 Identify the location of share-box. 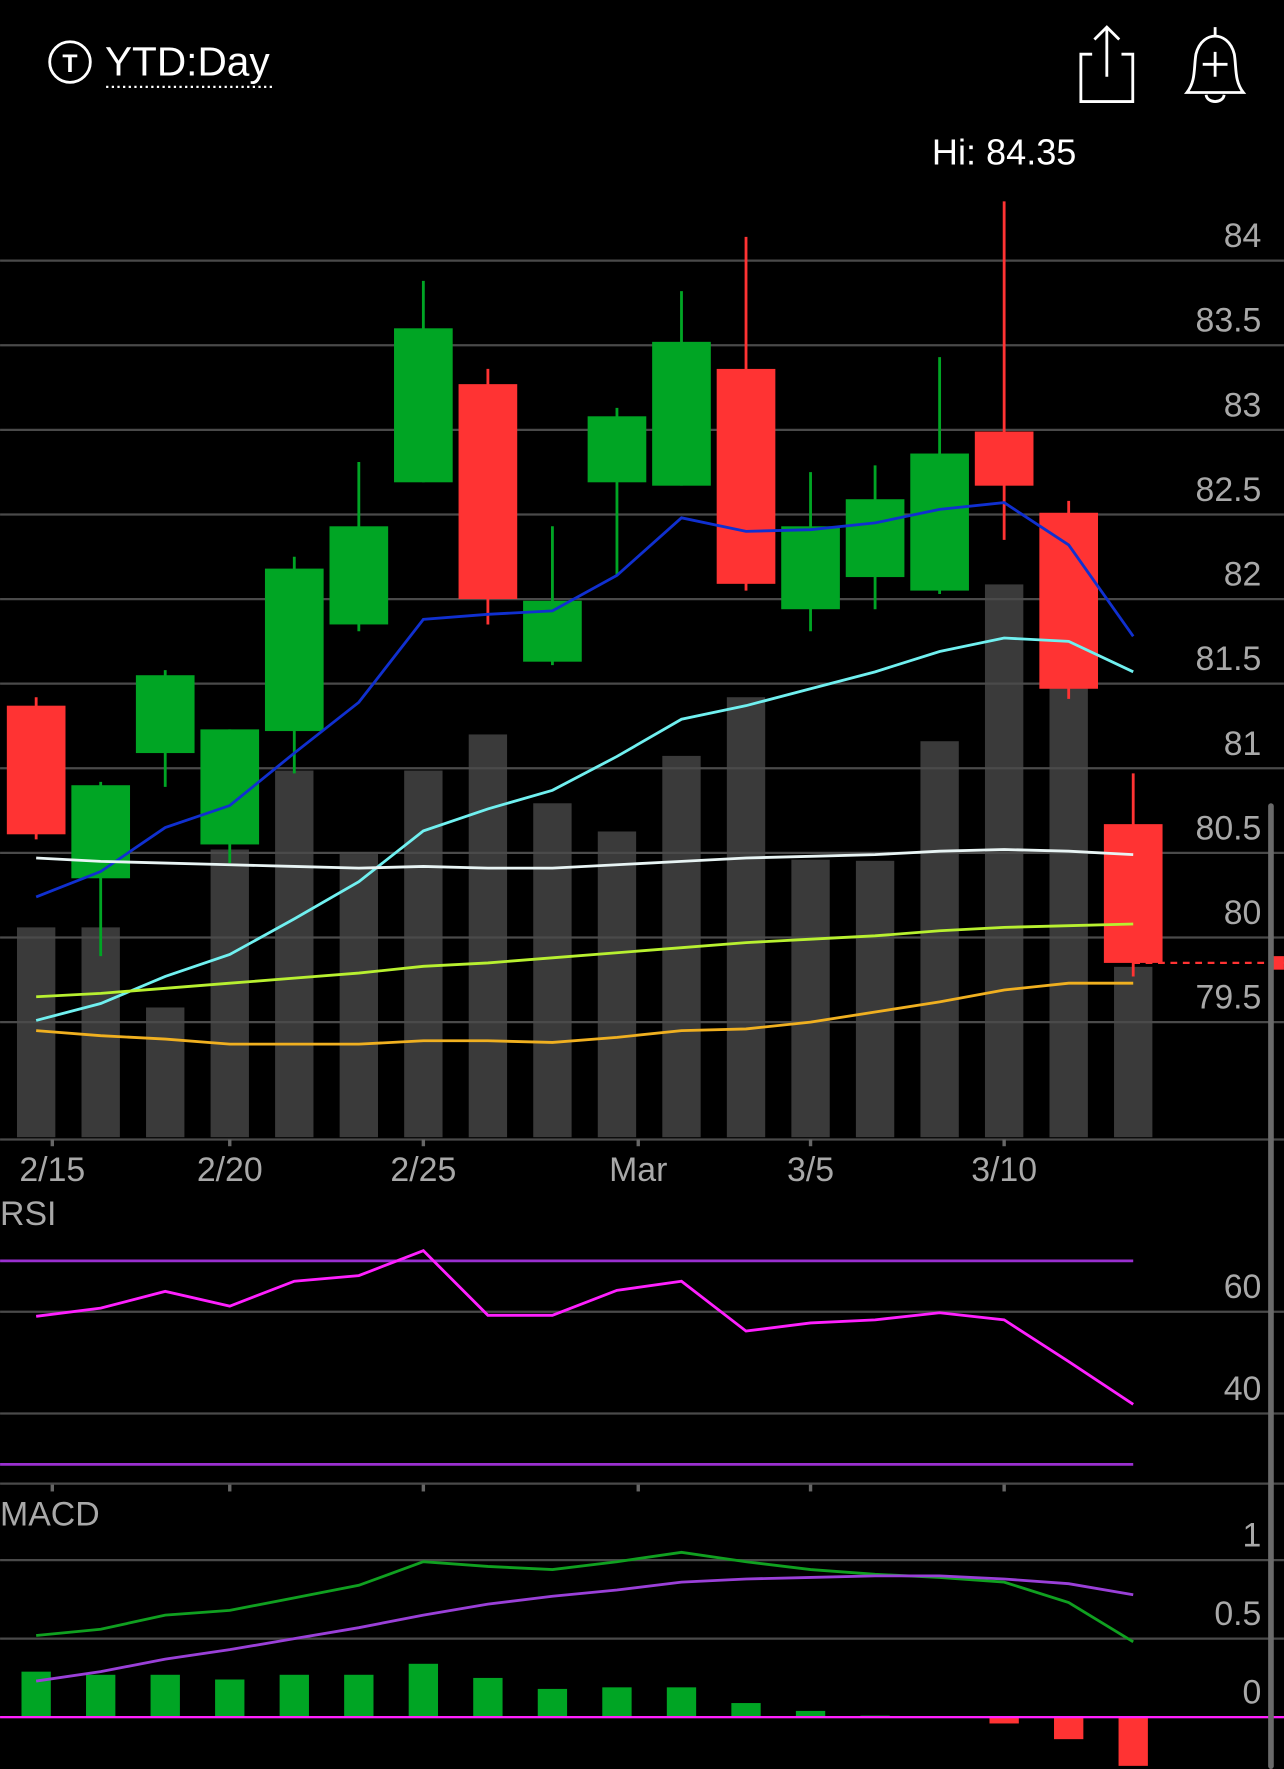
(1107, 77).